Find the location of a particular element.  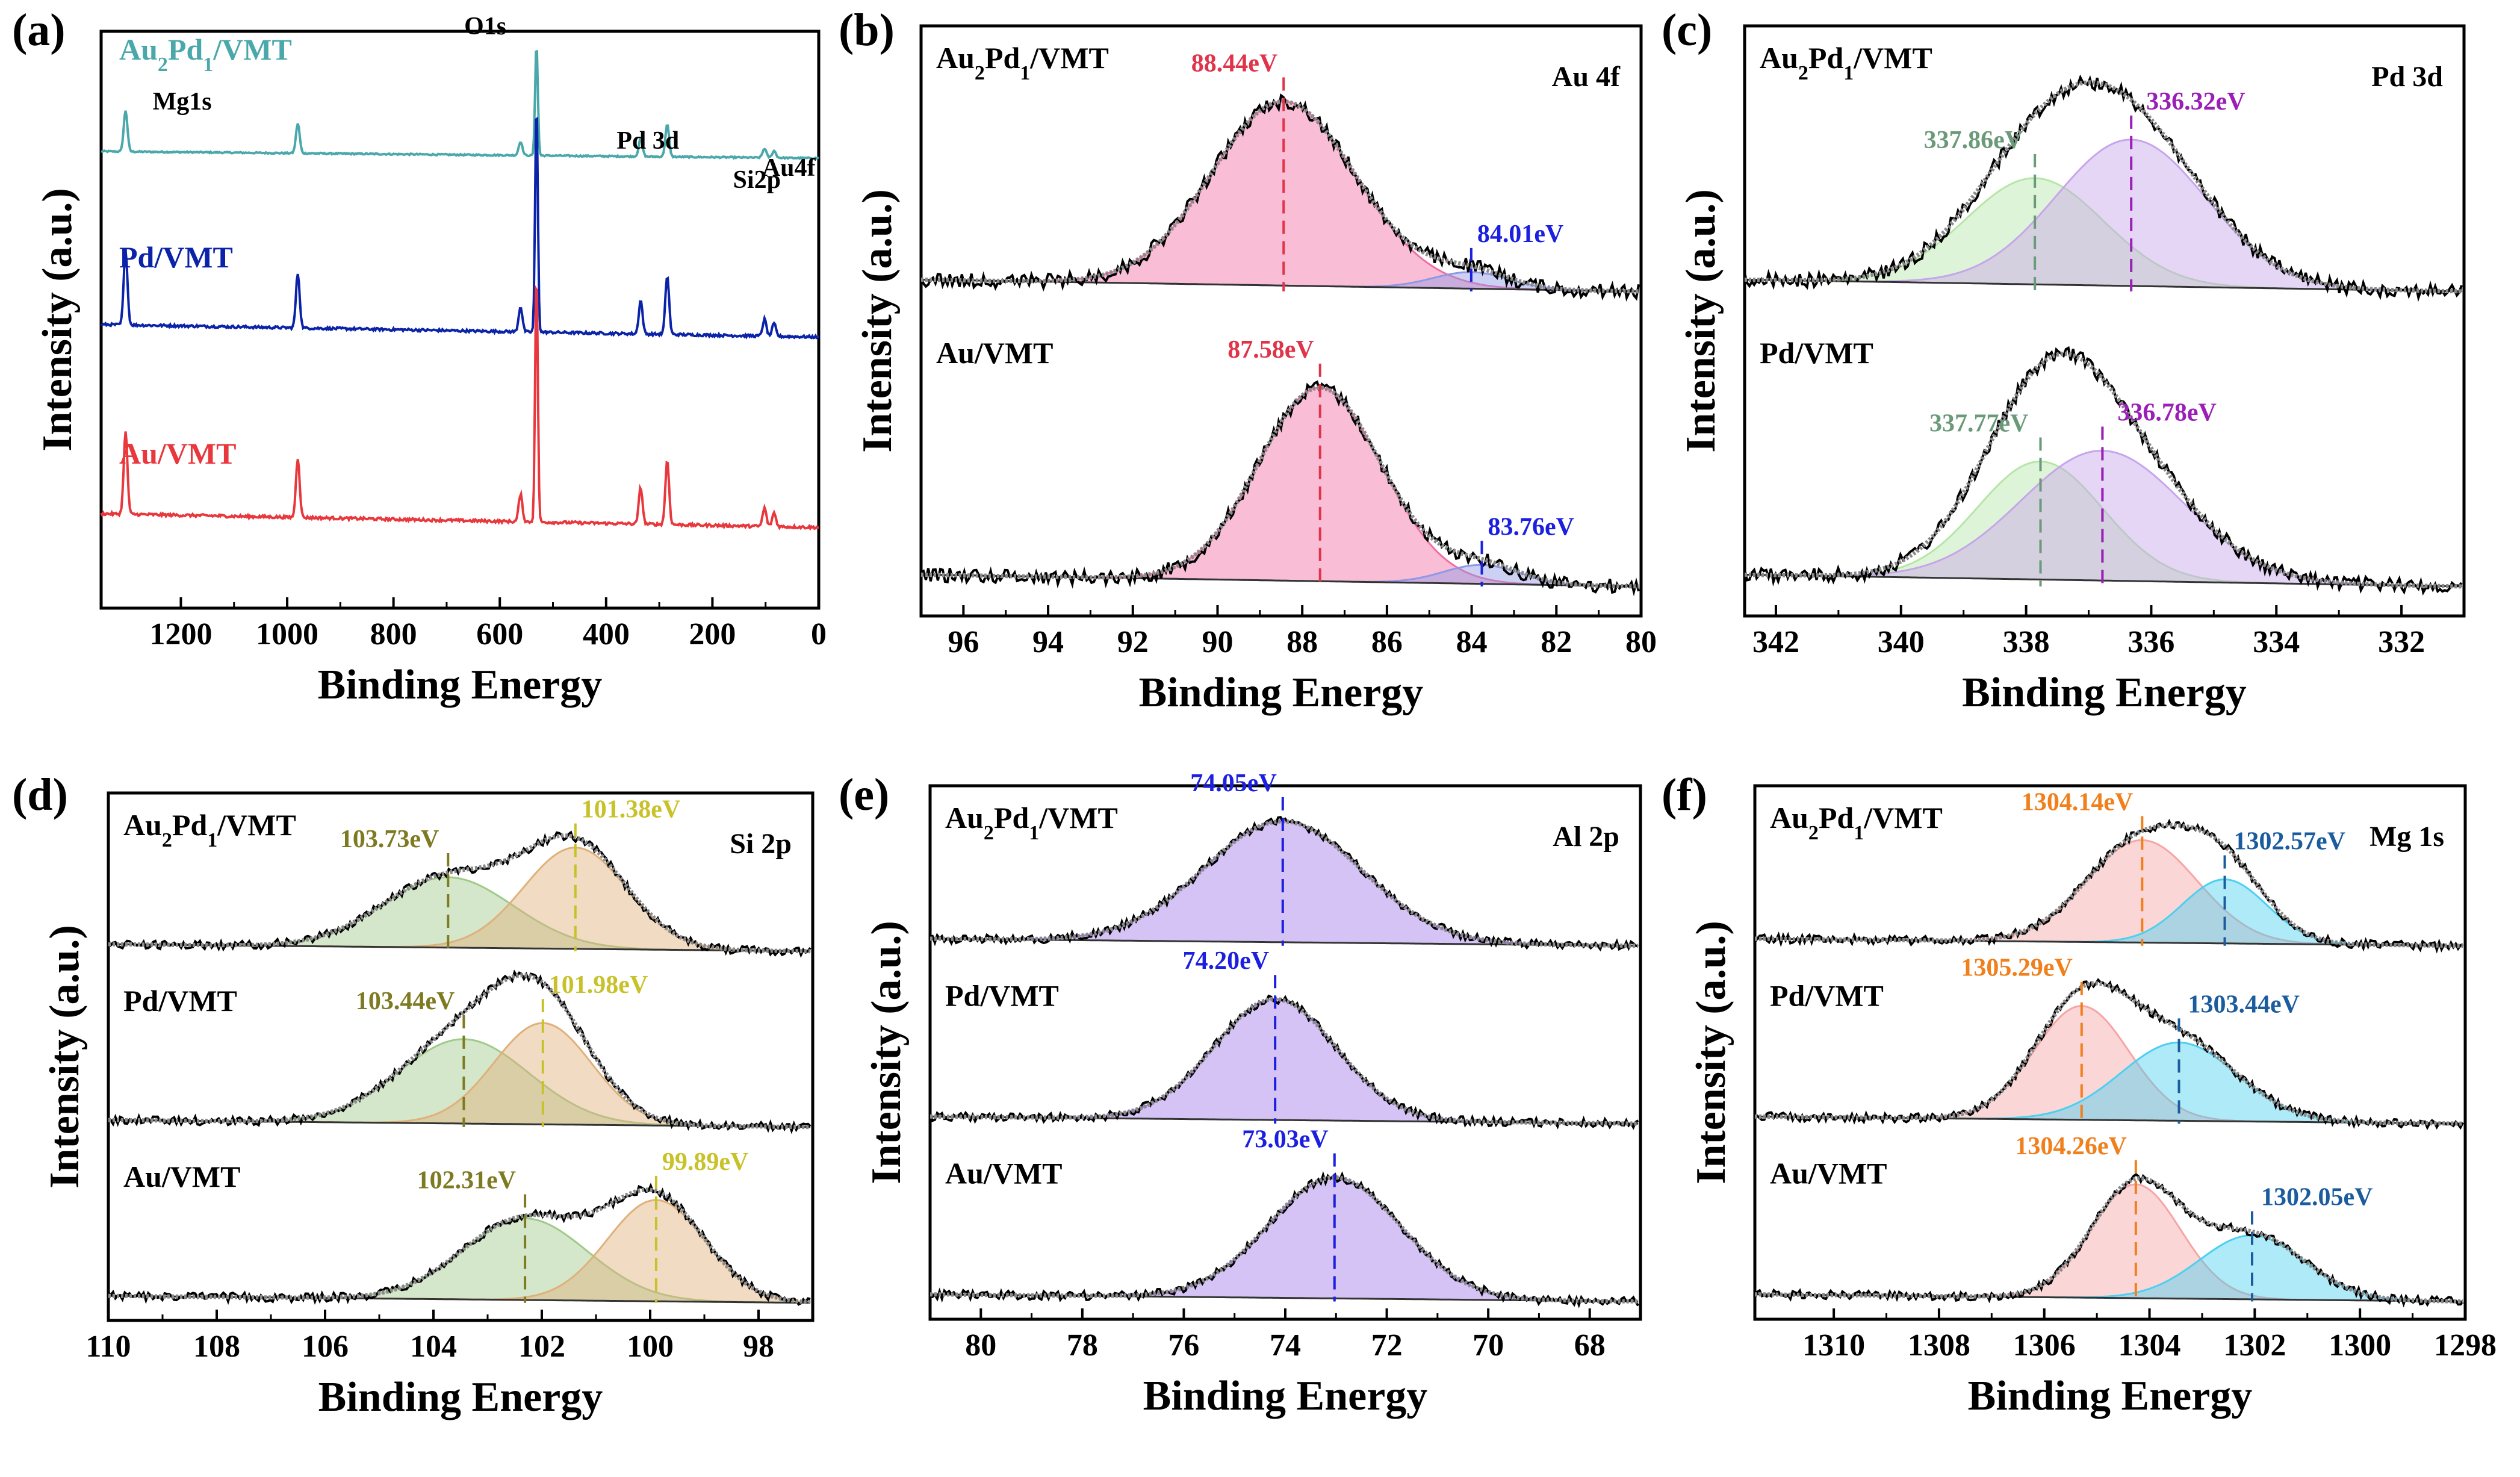

panel-letter: (d) is located at coordinates (40, 795).